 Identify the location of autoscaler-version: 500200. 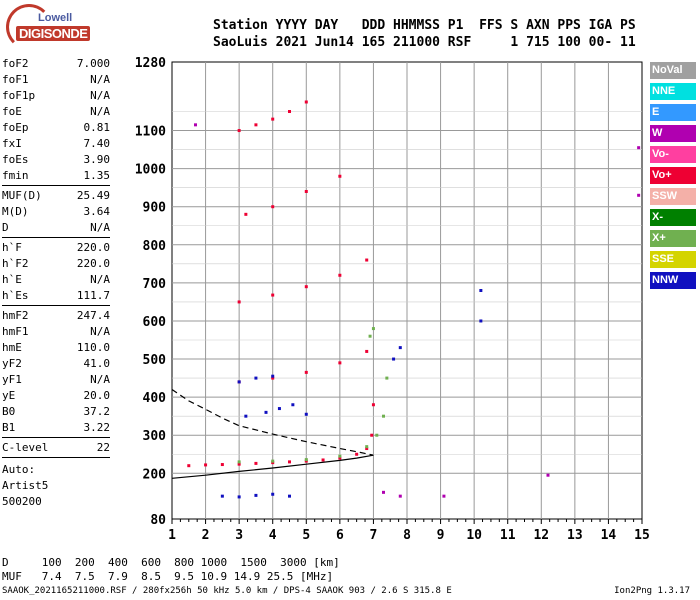
(22, 501).